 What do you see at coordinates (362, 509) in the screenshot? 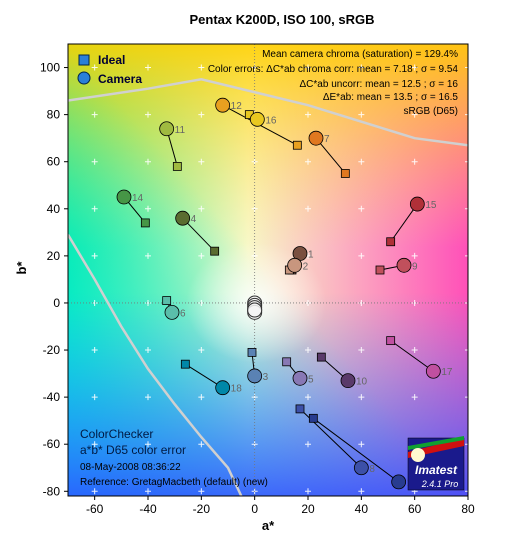
I see `x-tick-label: 40` at bounding box center [362, 509].